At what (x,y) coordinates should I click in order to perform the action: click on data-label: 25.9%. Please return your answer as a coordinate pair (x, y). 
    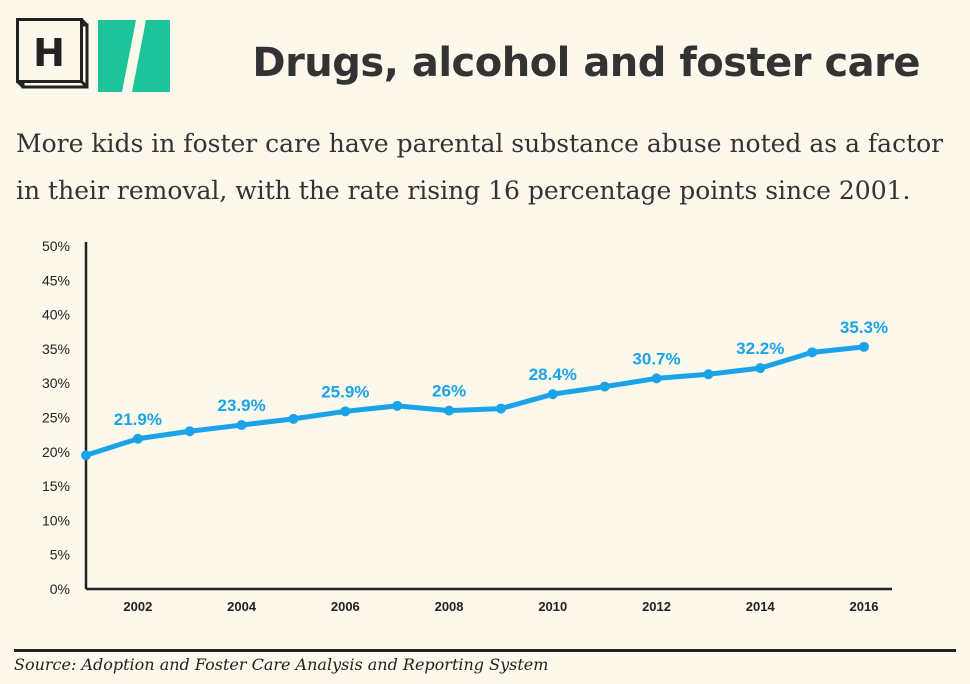
    Looking at the image, I should click on (345, 391).